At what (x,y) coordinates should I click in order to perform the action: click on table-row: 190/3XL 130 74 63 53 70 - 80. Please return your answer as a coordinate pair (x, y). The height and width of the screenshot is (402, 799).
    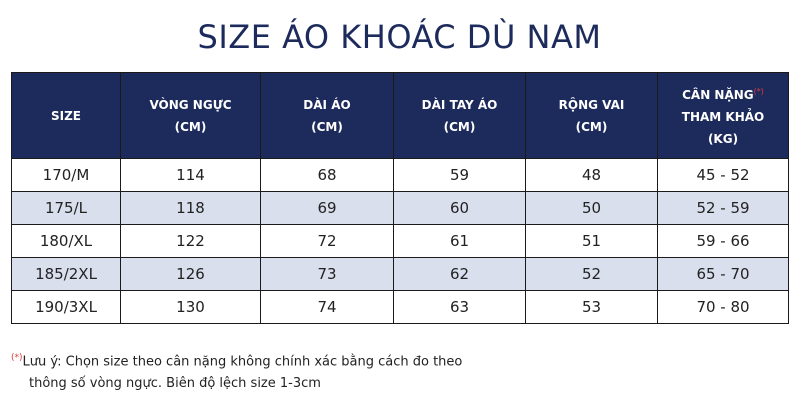
    Looking at the image, I should click on (400, 307).